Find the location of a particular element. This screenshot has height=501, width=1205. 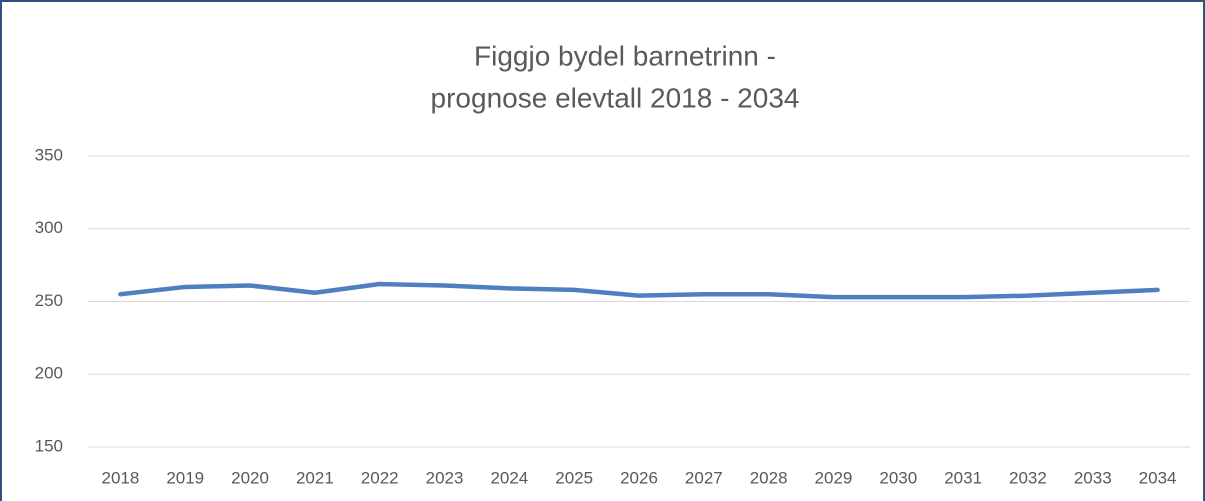

y-tick-label: 200 is located at coordinates (49, 373).